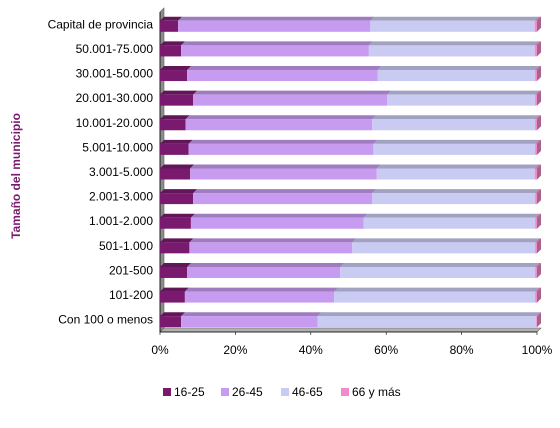  I want to click on x-tick-label: 100%, so click(537, 350).